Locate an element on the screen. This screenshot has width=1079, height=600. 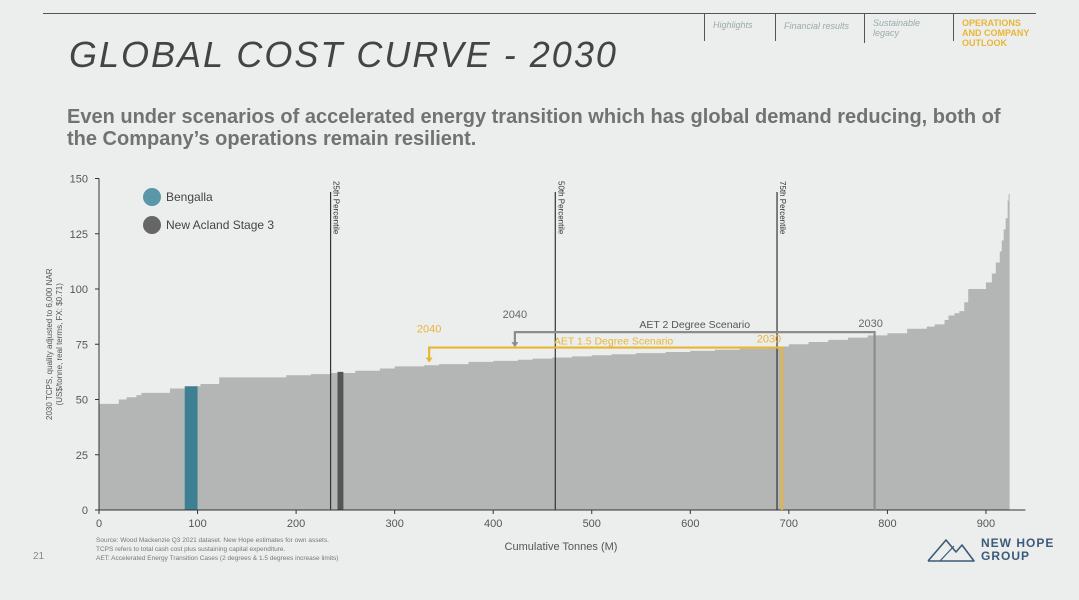
x-tick-label: 0 is located at coordinates (99, 524).